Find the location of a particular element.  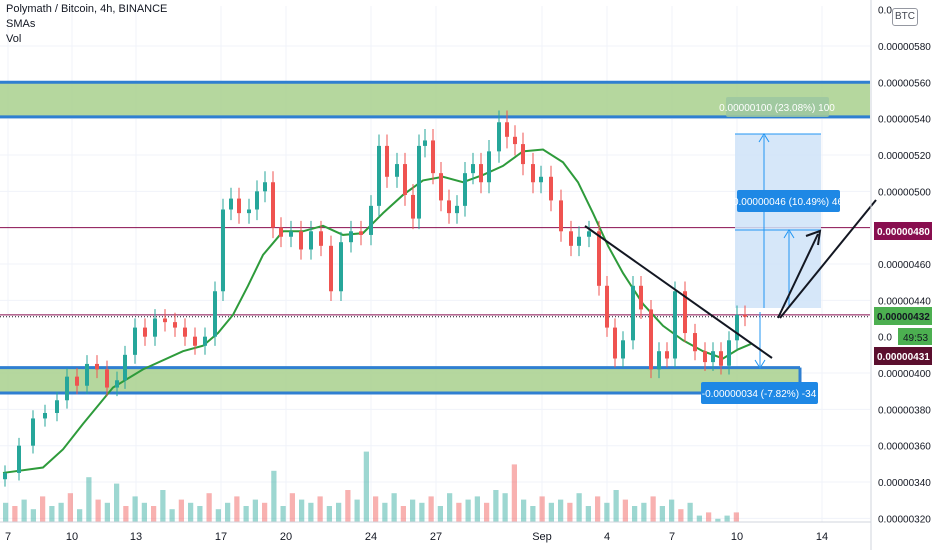

tag-432-bg is located at coordinates (903, 316).